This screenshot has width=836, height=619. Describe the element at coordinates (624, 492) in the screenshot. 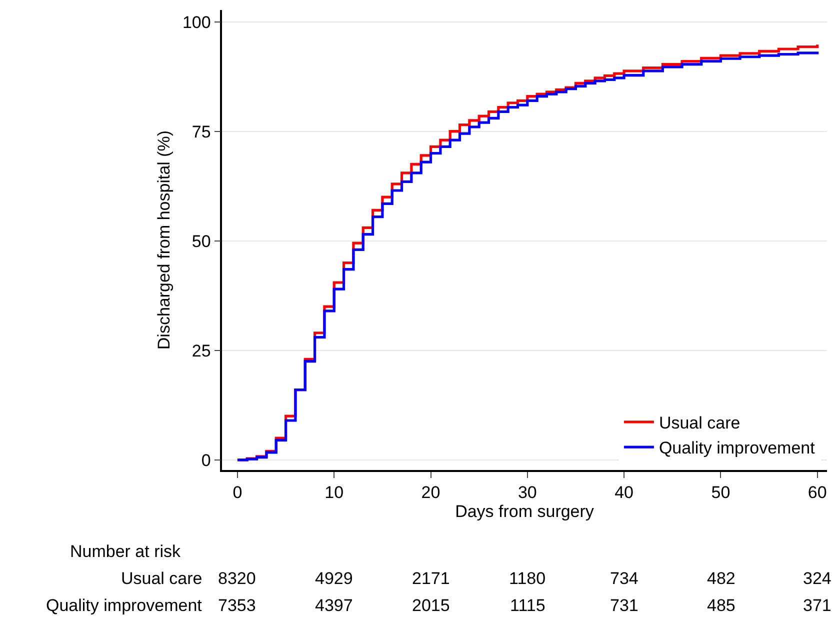

I see `x-tick-label: 40` at that location.